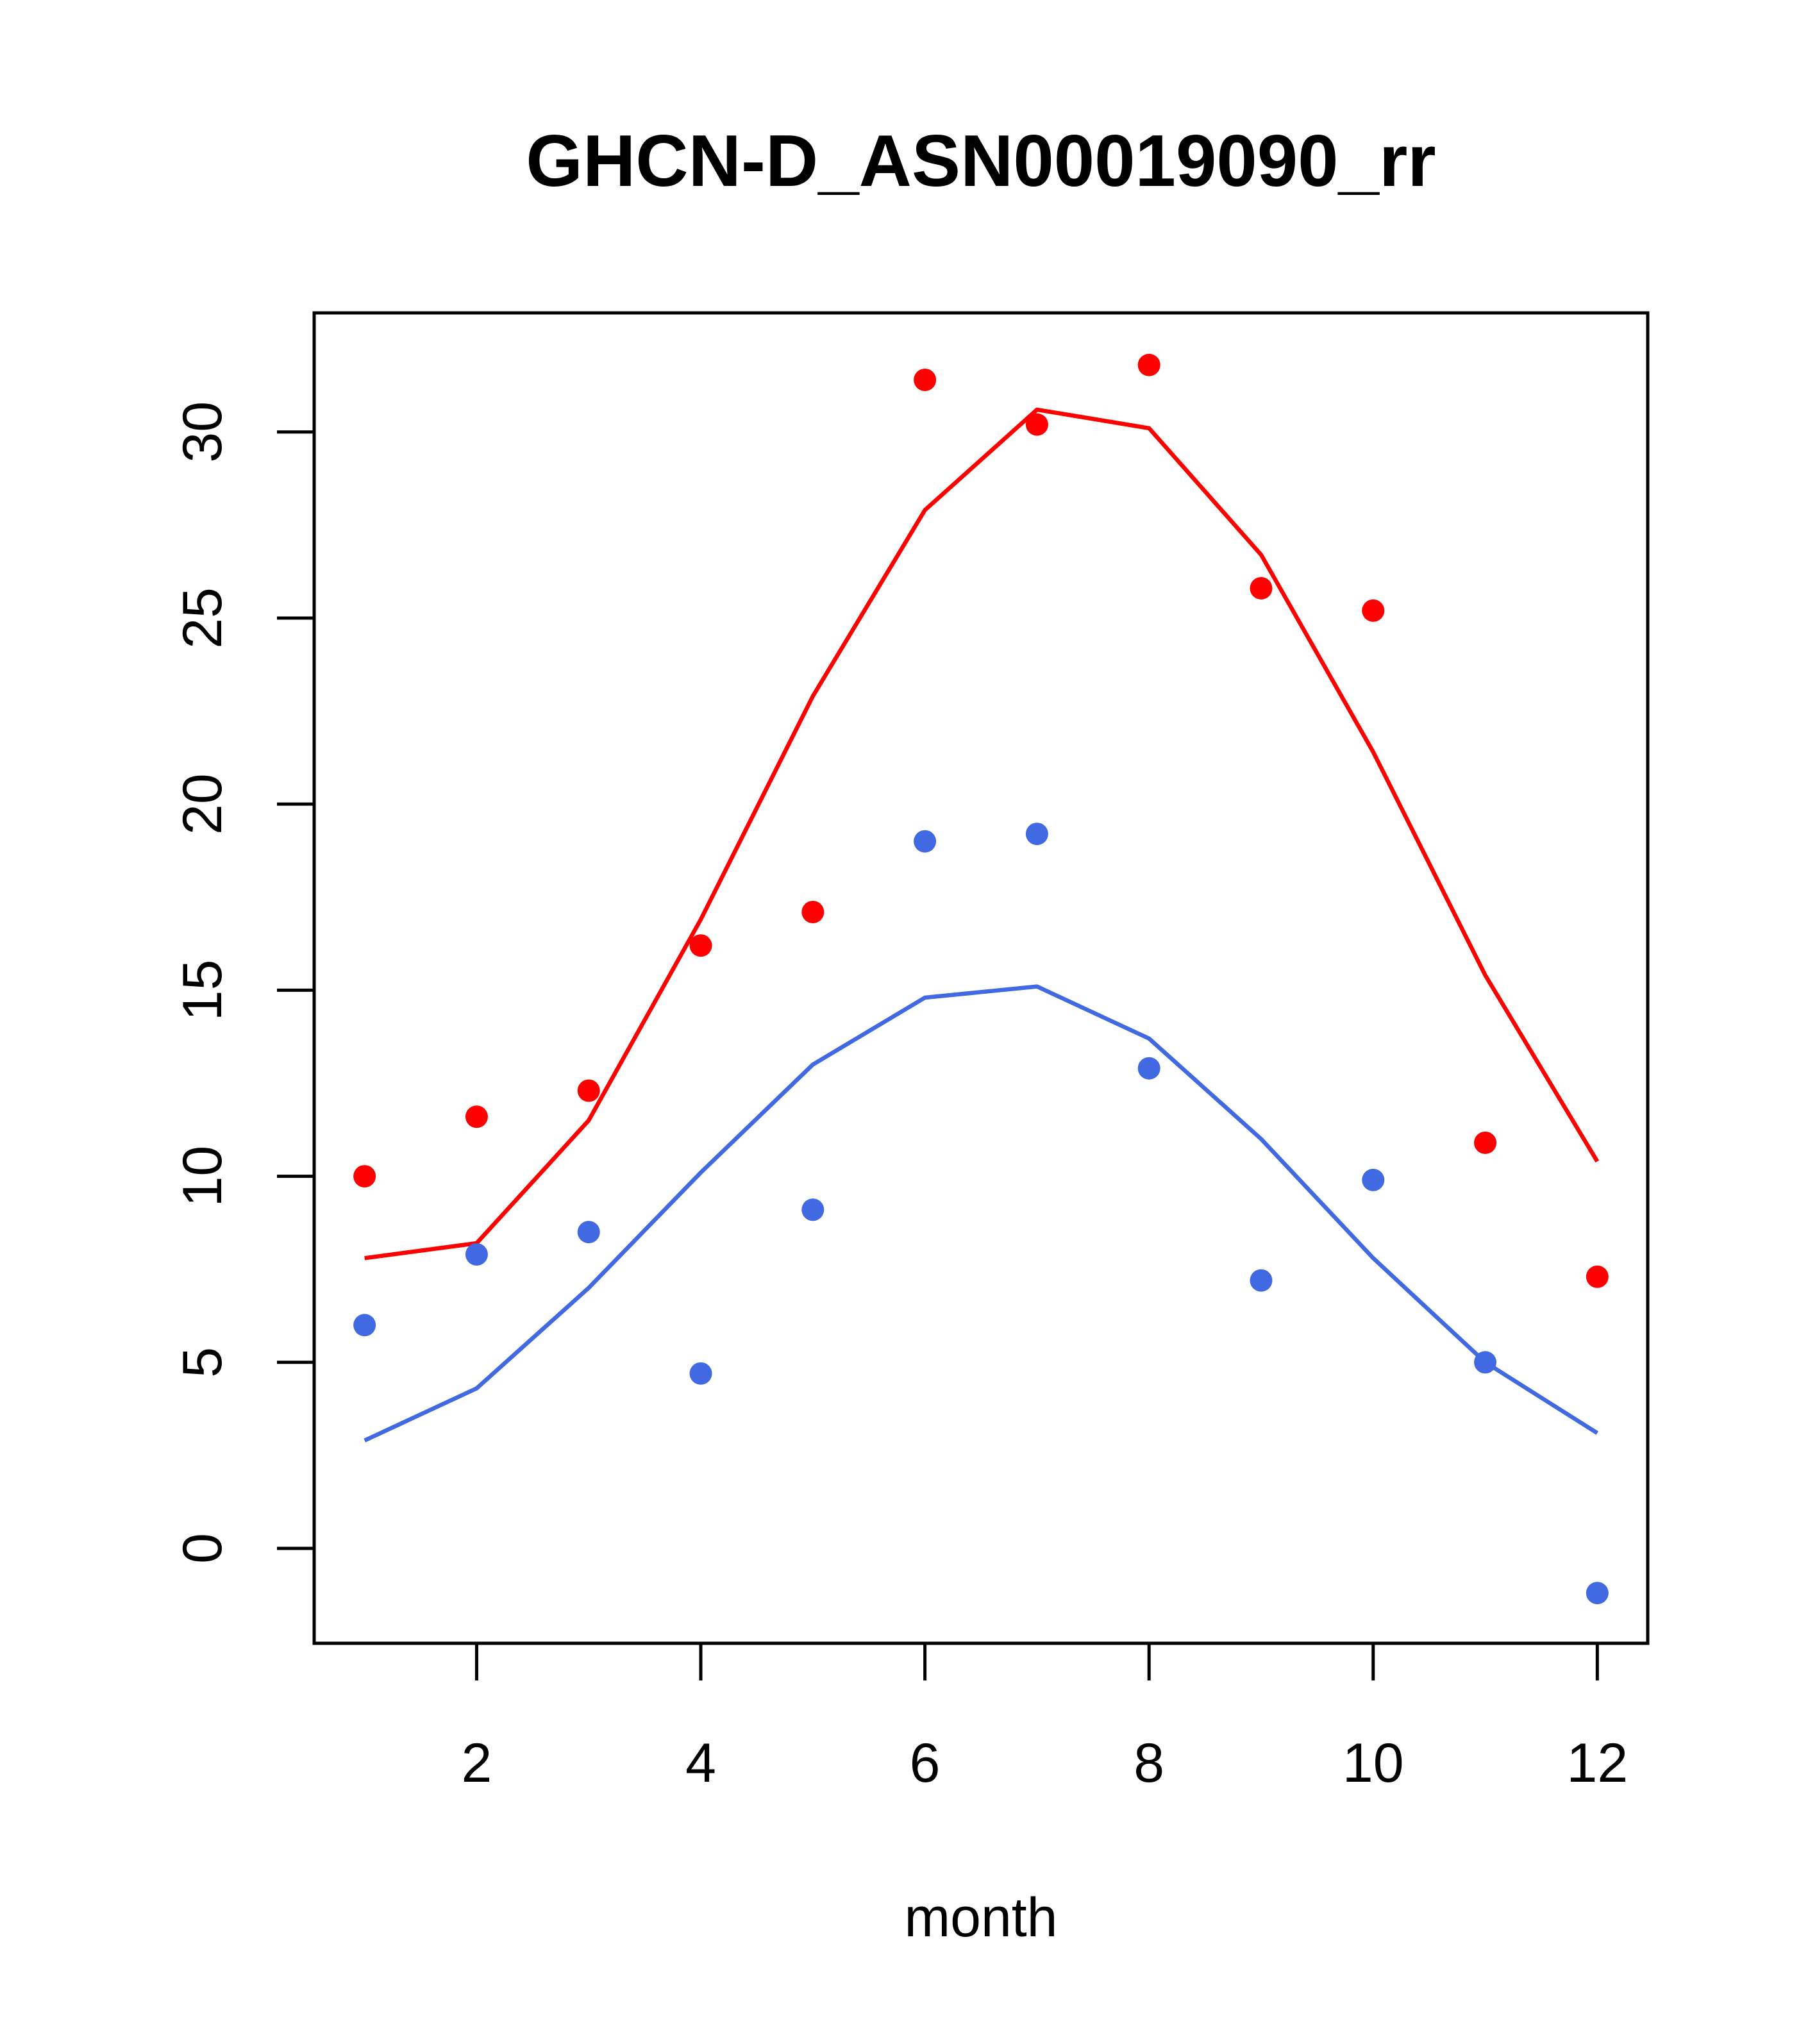 The width and height of the screenshot is (1817, 2044). What do you see at coordinates (202, 1363) in the screenshot?
I see `y-tick-label: 5` at bounding box center [202, 1363].